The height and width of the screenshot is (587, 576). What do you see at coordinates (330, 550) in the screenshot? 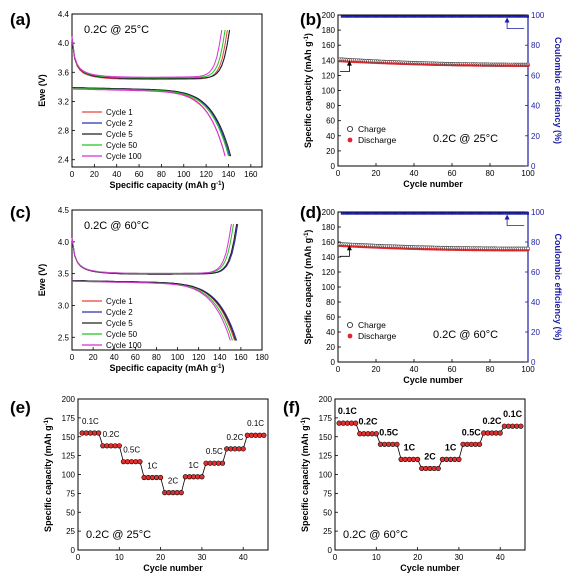
I see `y-tick-label: 0` at bounding box center [330, 550].